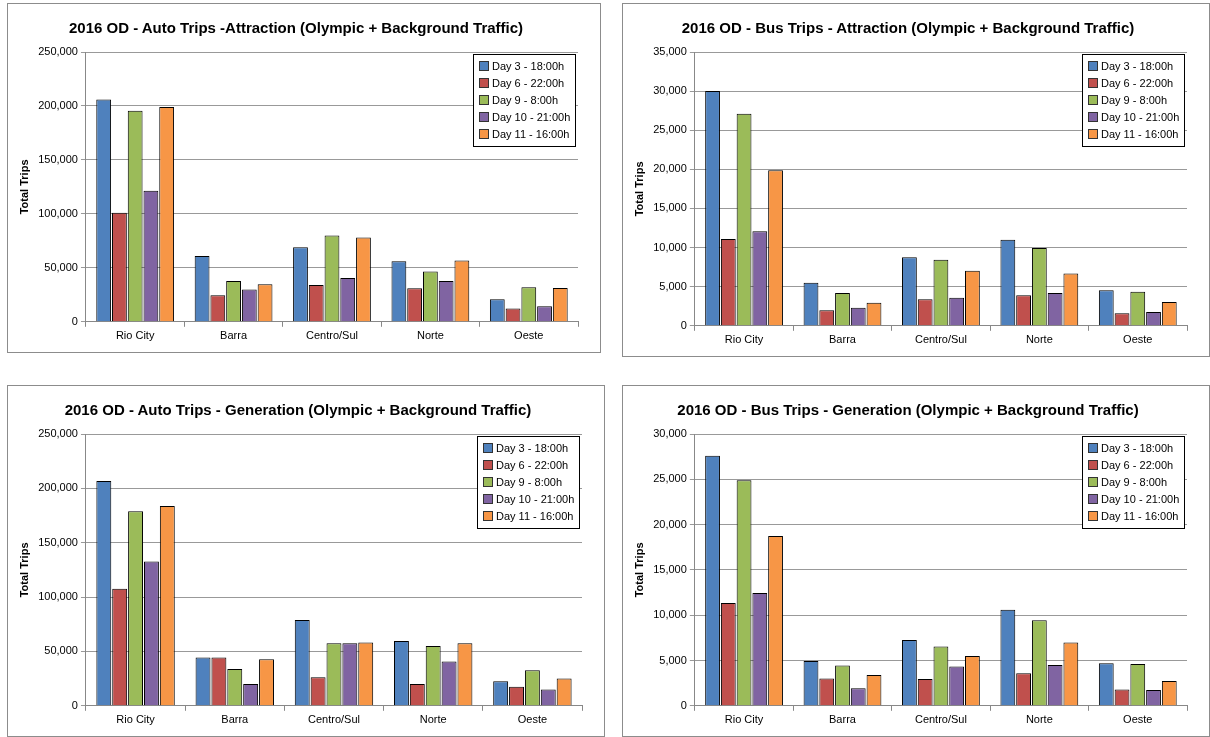 Image resolution: width=1210 pixels, height=737 pixels. Describe the element at coordinates (298, 410) in the screenshot. I see `chart-title: 2016 OD - Auto Trips - Generation (Olympic + Background Traffic)` at that location.